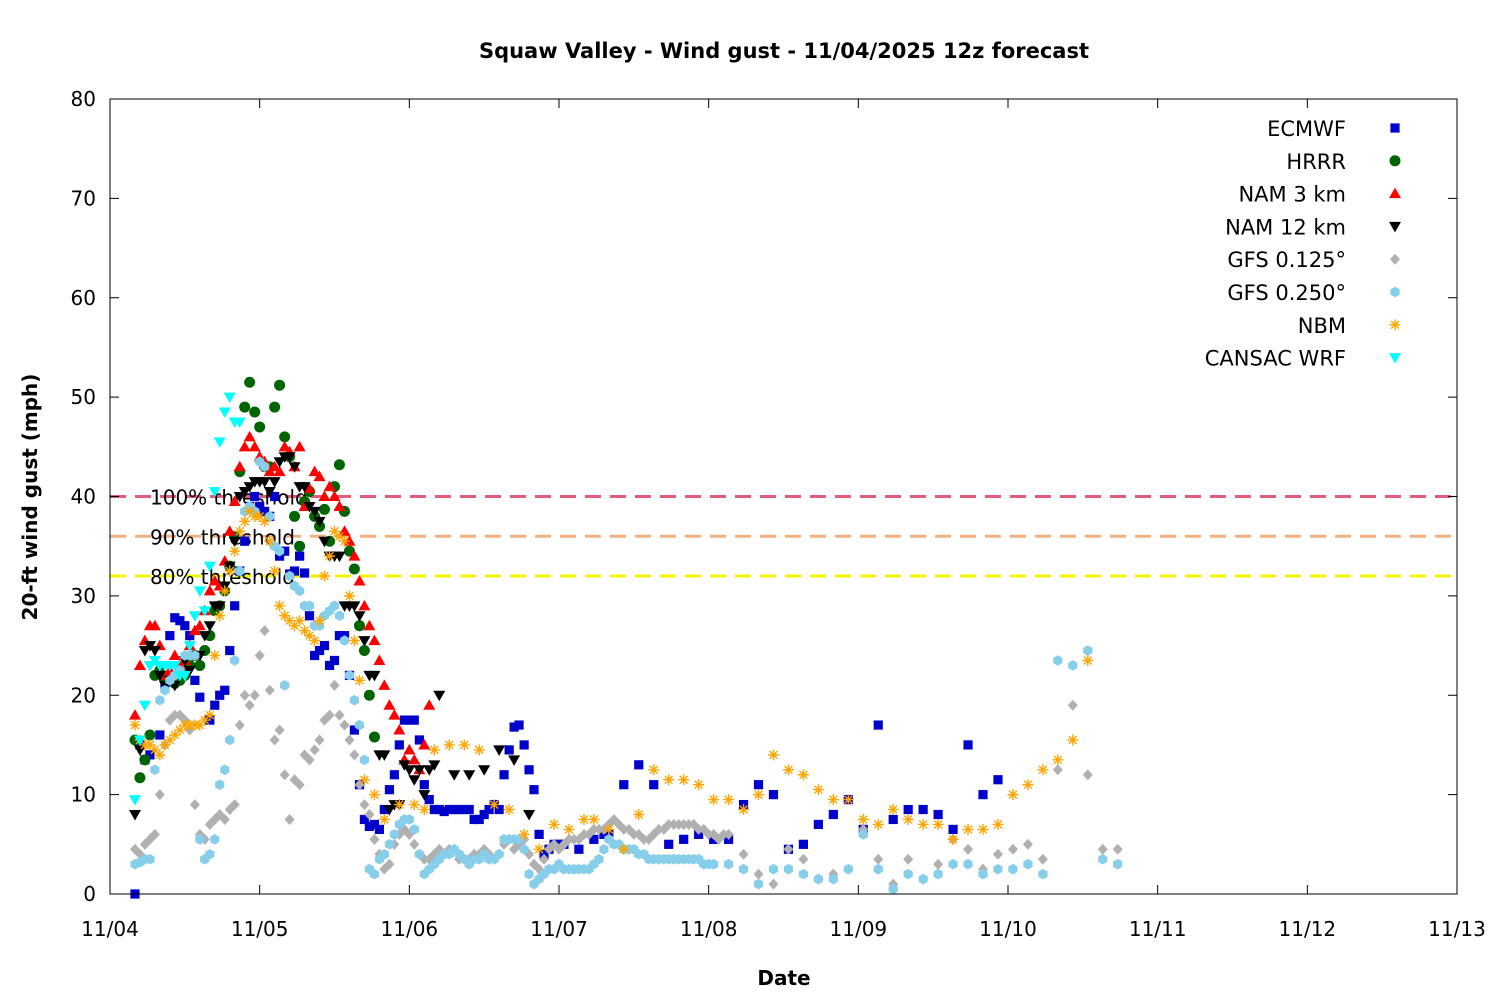 The width and height of the screenshot is (1500, 1000). What do you see at coordinates (110, 929) in the screenshot?
I see `x-tick-label: 11/04` at bounding box center [110, 929].